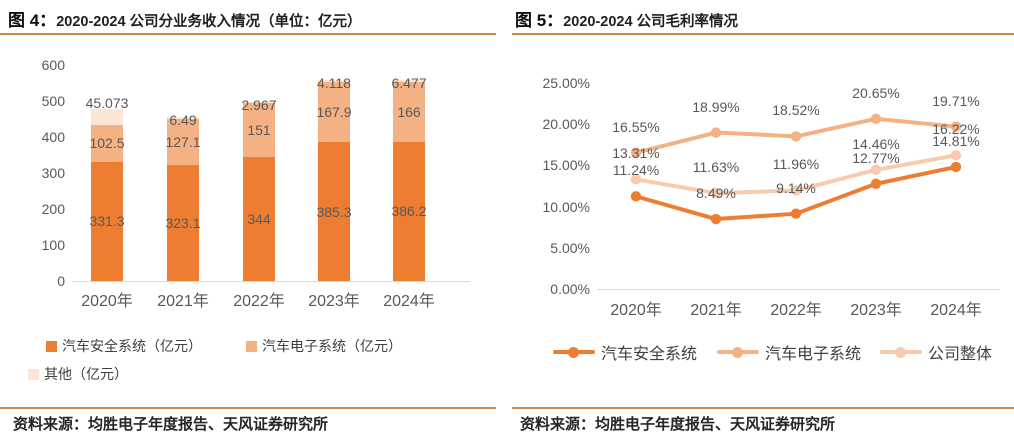 The height and width of the screenshot is (441, 1014). I want to click on figure-5-title-rule, so click(763, 34).